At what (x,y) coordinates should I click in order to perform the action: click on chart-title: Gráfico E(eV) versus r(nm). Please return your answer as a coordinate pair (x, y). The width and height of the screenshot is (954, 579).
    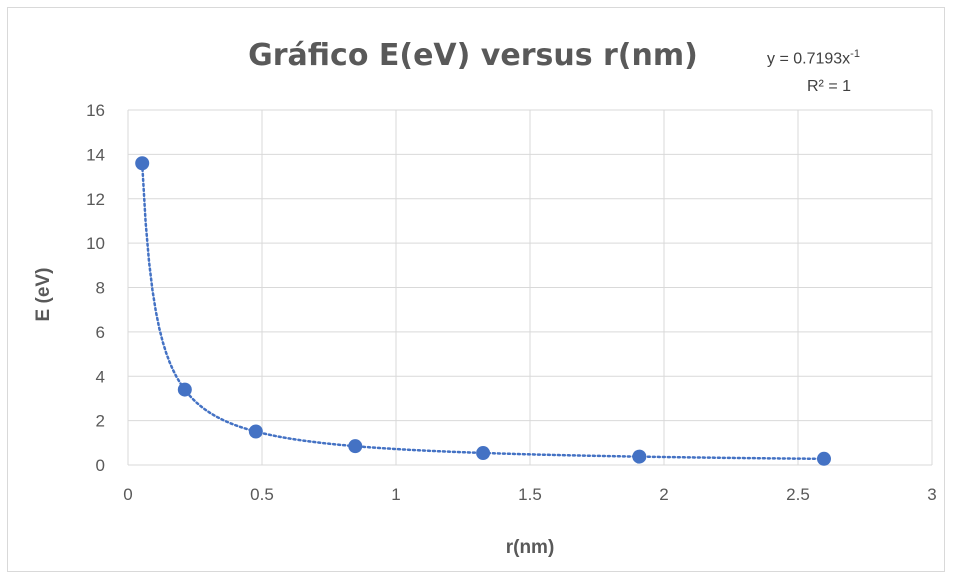
    Looking at the image, I should click on (477, 55).